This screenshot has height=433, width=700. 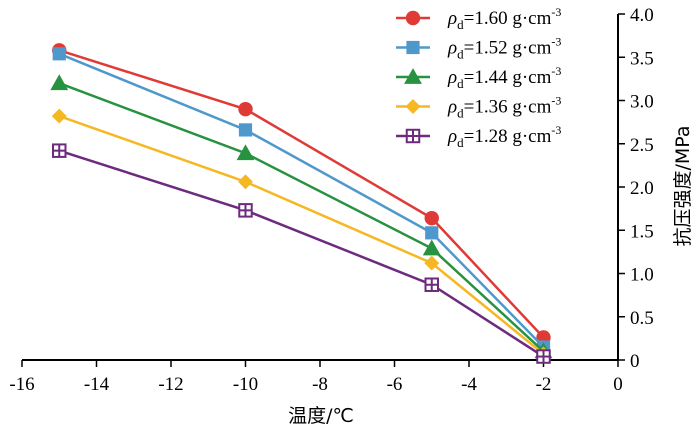 I want to click on x-axis-label: 温度/℃, so click(x=321, y=416).